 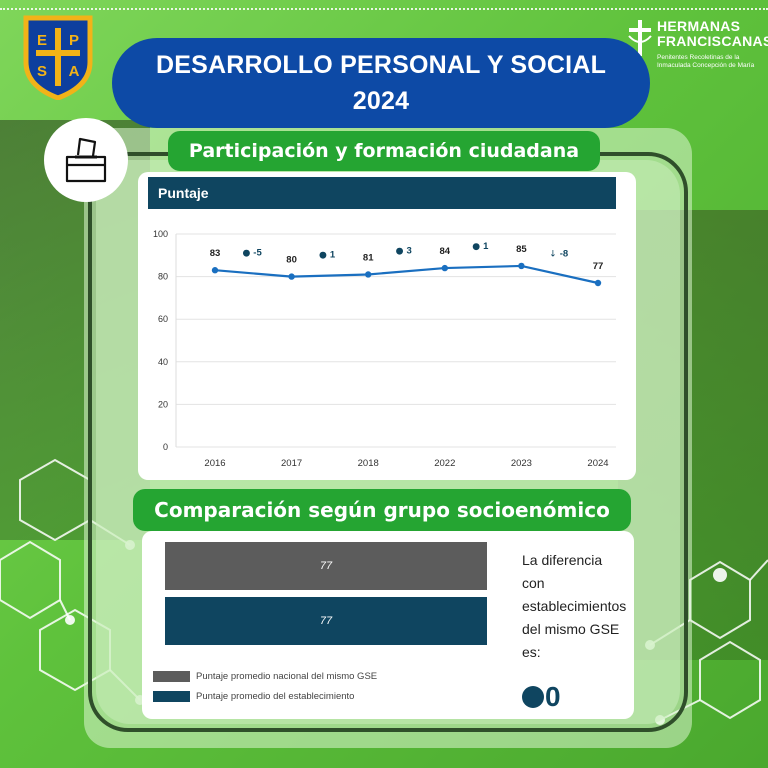 What do you see at coordinates (640, 38) in the screenshot?
I see `cross-icon` at bounding box center [640, 38].